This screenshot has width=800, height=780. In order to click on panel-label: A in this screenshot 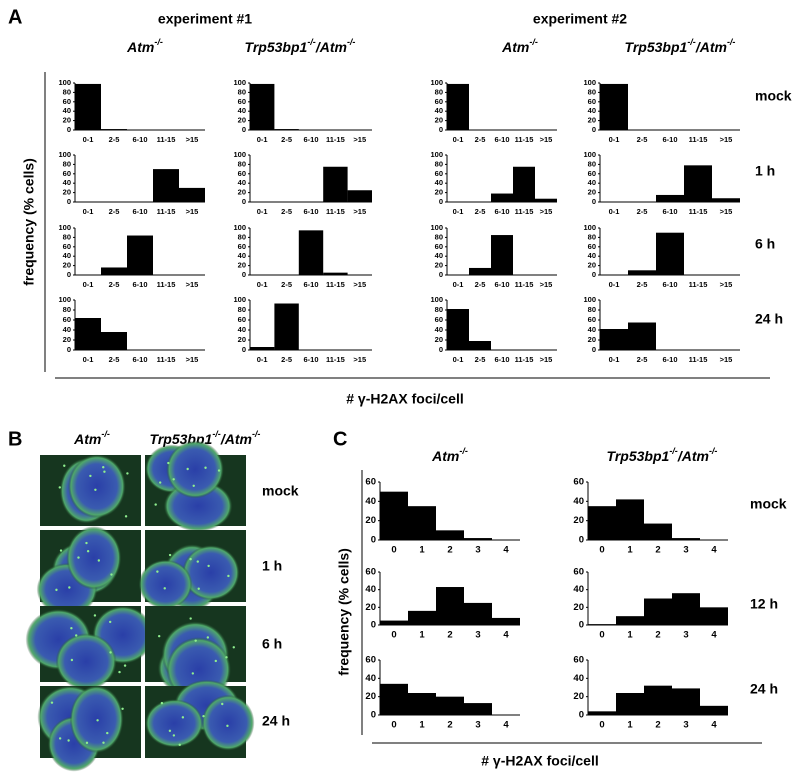, I will do `click(15, 17)`.